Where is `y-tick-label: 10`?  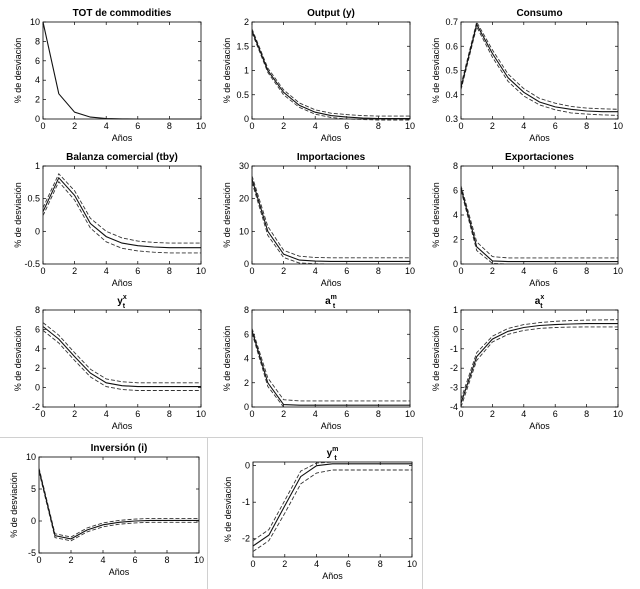 y-tick-label: 10 is located at coordinates (31, 457).